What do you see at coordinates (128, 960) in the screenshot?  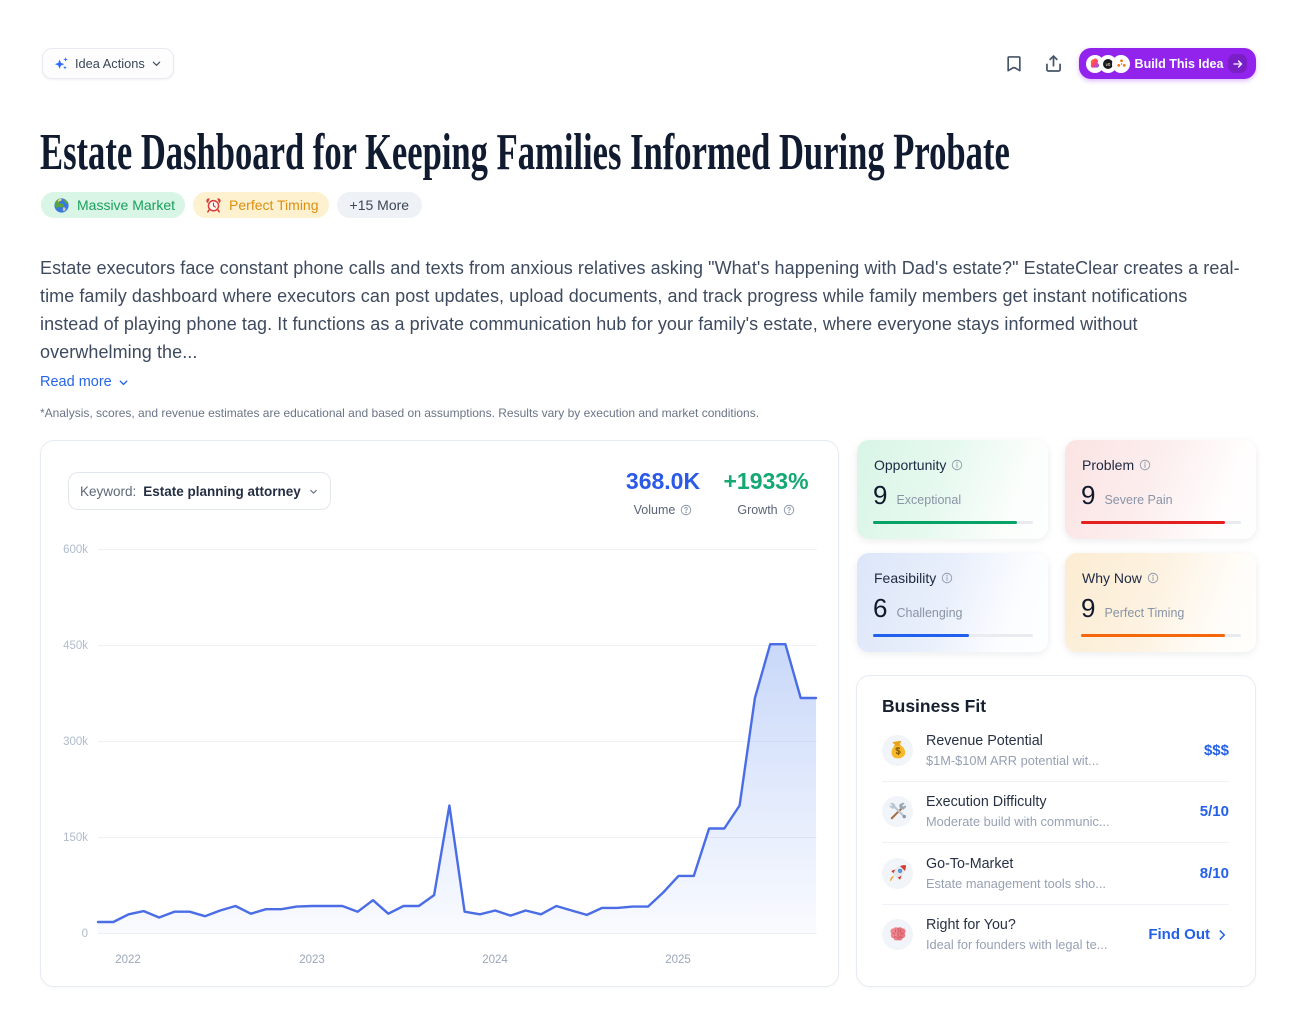 I see `svg-text: 2022` at bounding box center [128, 960].